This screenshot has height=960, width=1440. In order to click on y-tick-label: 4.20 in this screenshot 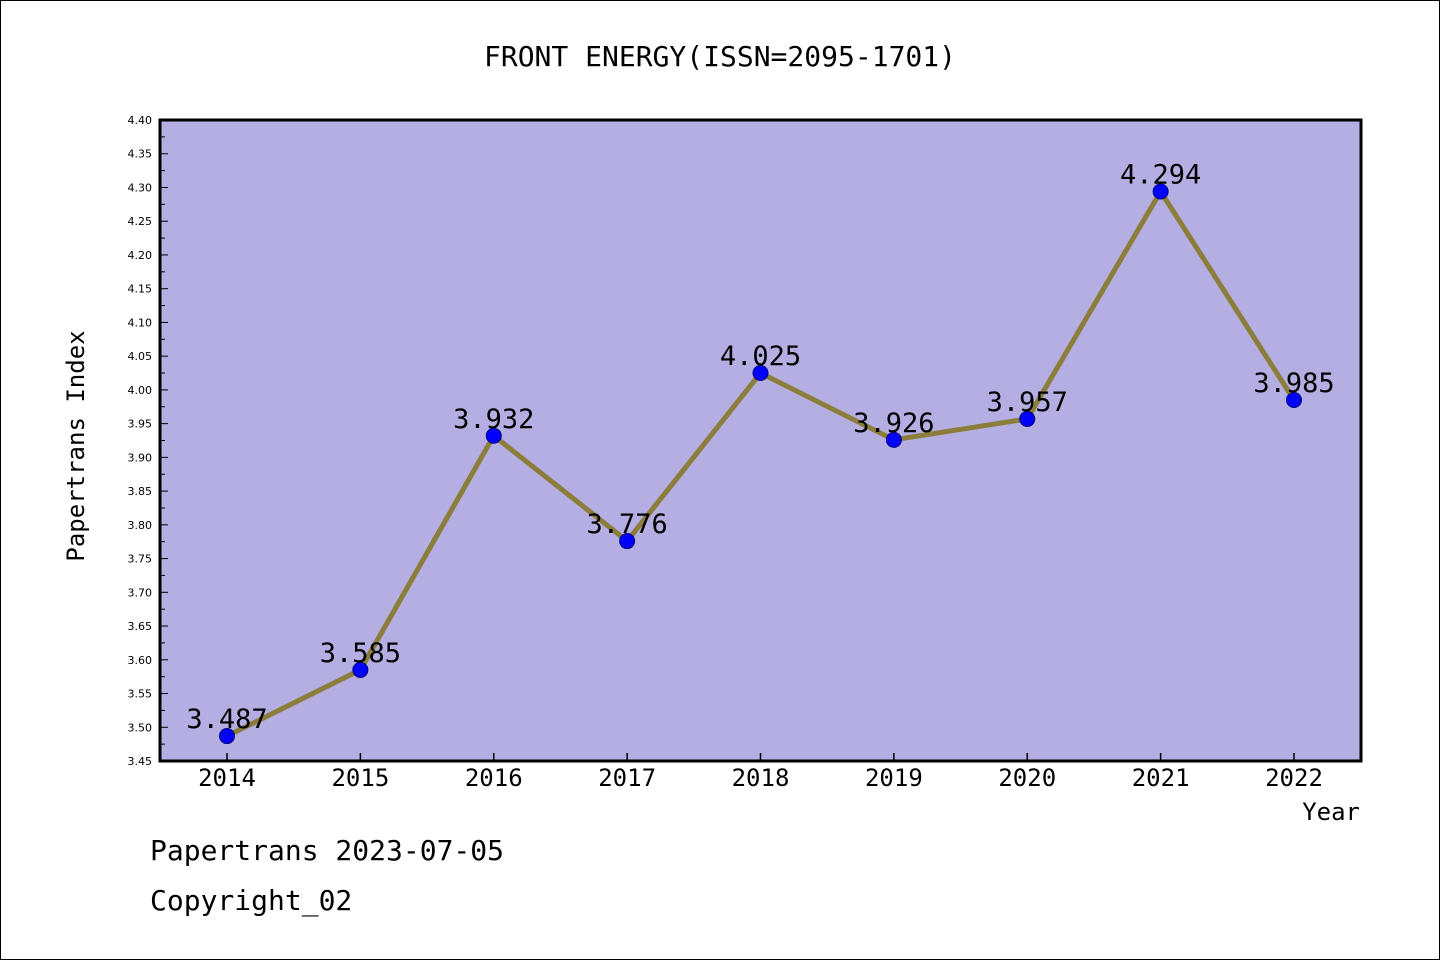, I will do `click(140, 255)`.